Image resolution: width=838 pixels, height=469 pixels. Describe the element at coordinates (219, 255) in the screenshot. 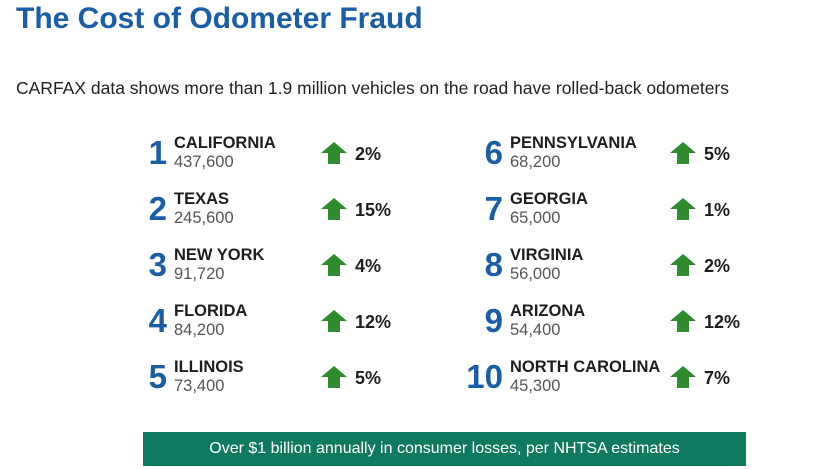

I see `state-name: NEW YORK` at that location.